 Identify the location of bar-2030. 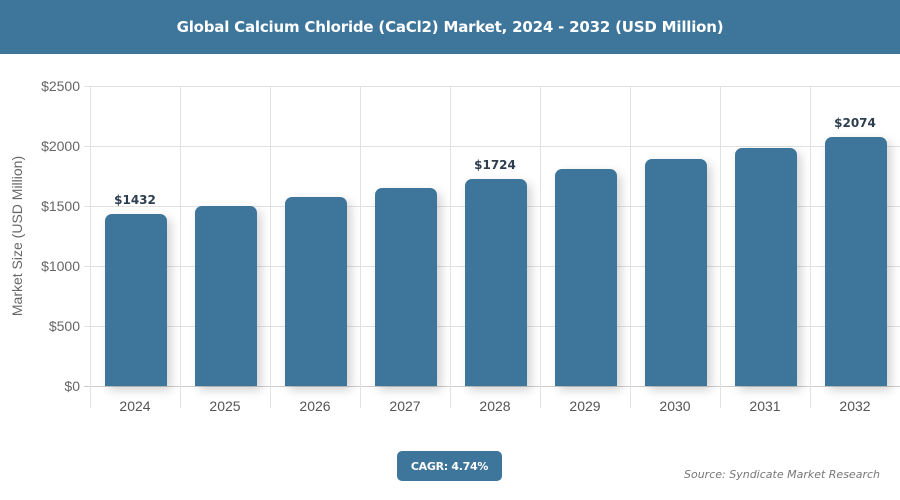
(676, 272).